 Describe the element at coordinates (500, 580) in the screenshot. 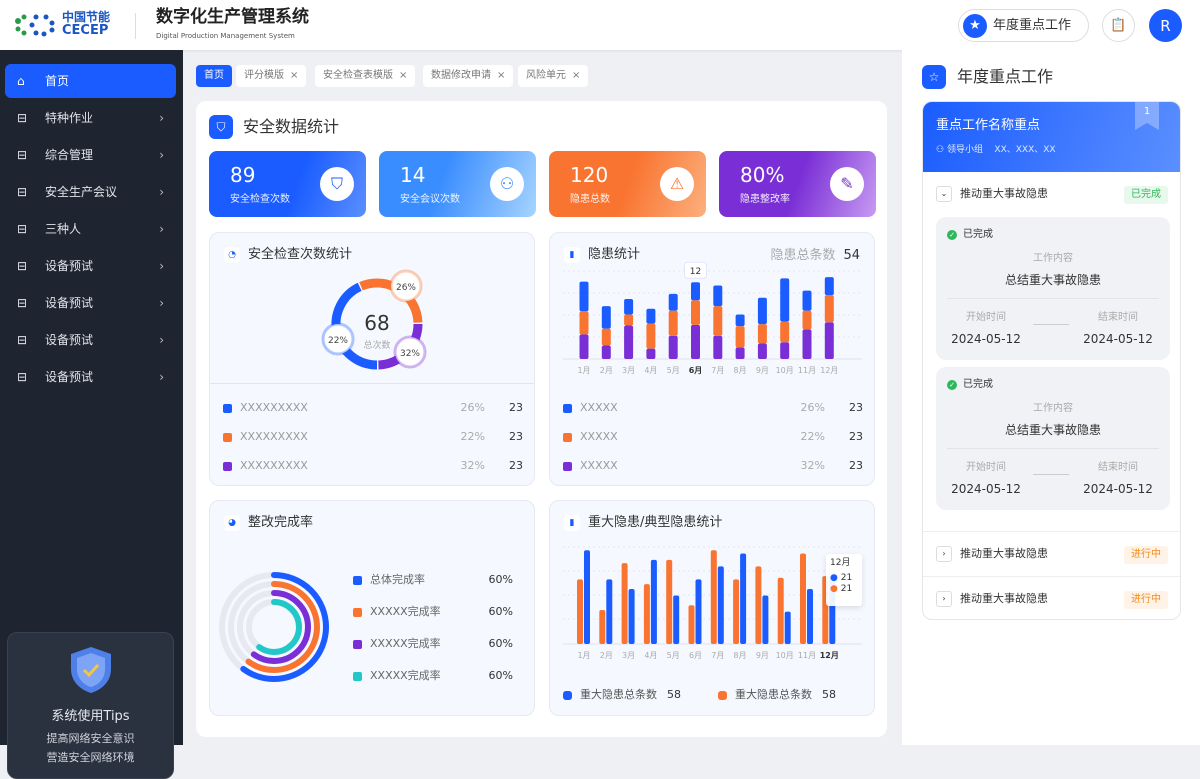

I see `legend-percent: 60%` at that location.